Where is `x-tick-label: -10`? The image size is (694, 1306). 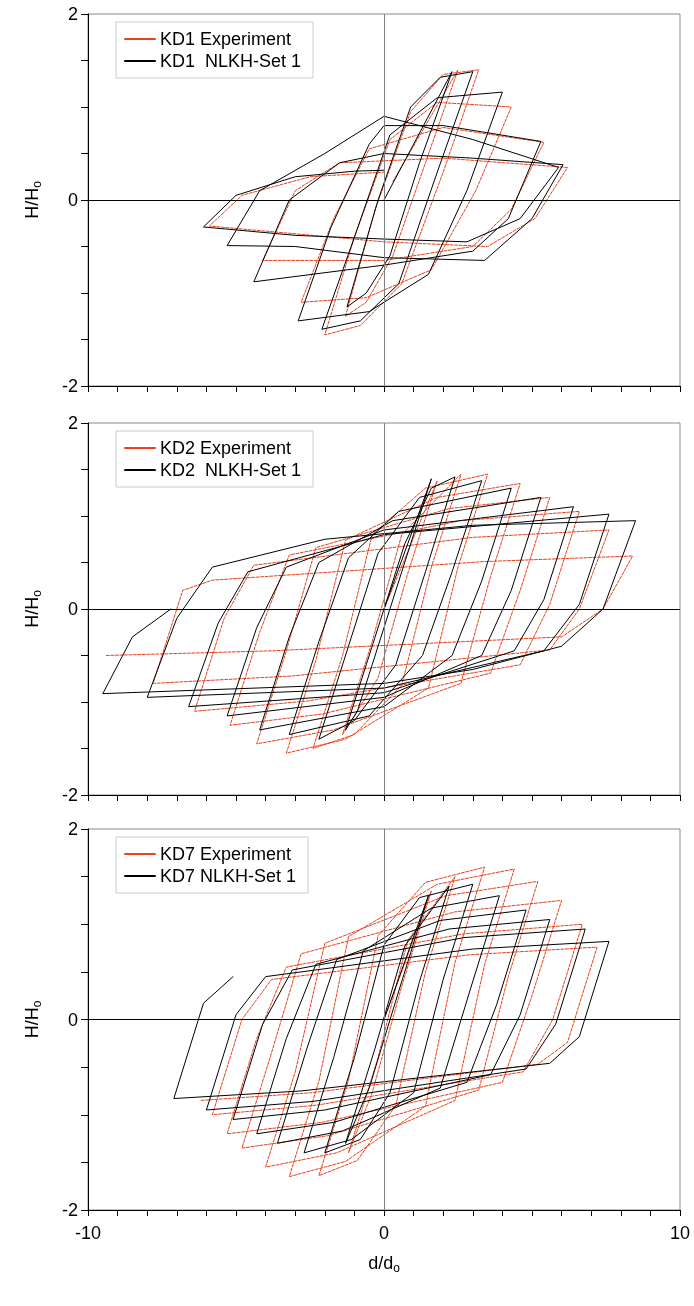 x-tick-label: -10 is located at coordinates (88, 1233).